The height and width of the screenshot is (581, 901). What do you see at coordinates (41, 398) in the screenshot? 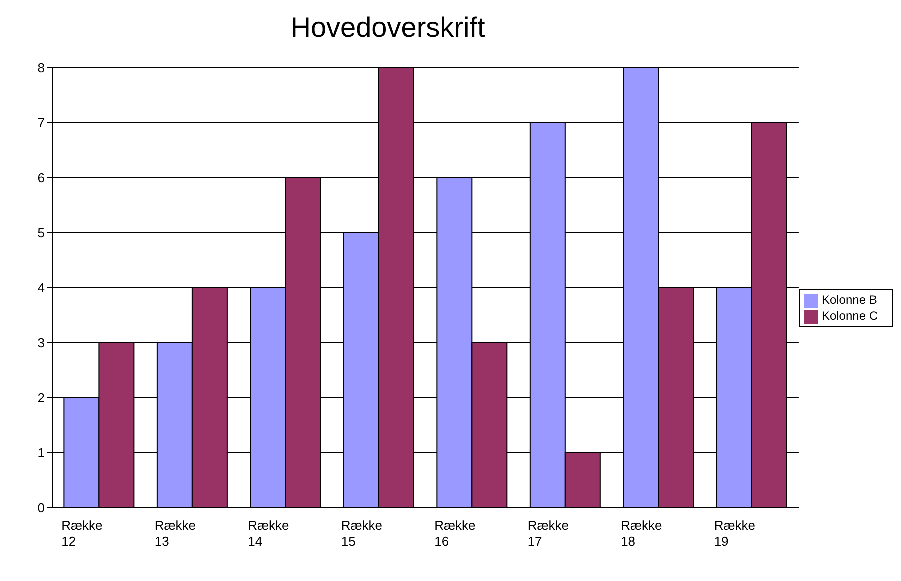
I see `y-tick-label: 2` at bounding box center [41, 398].